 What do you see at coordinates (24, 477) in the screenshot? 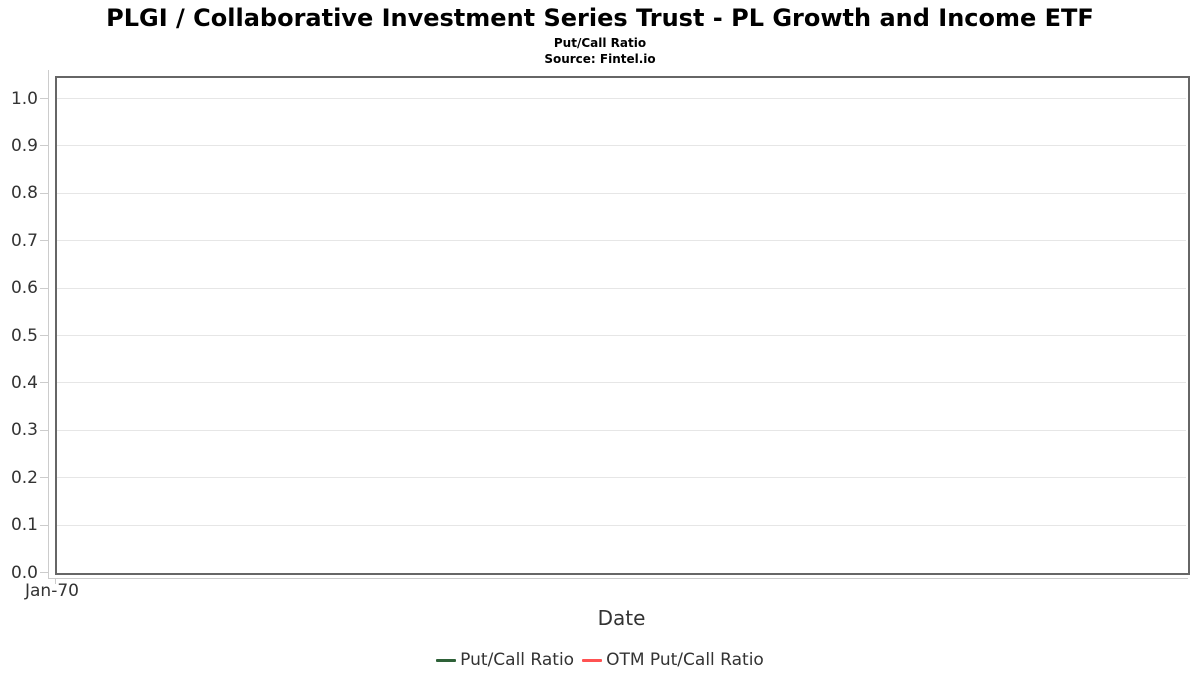
I see `y-axis-tick-label: 0.2` at bounding box center [24, 477].